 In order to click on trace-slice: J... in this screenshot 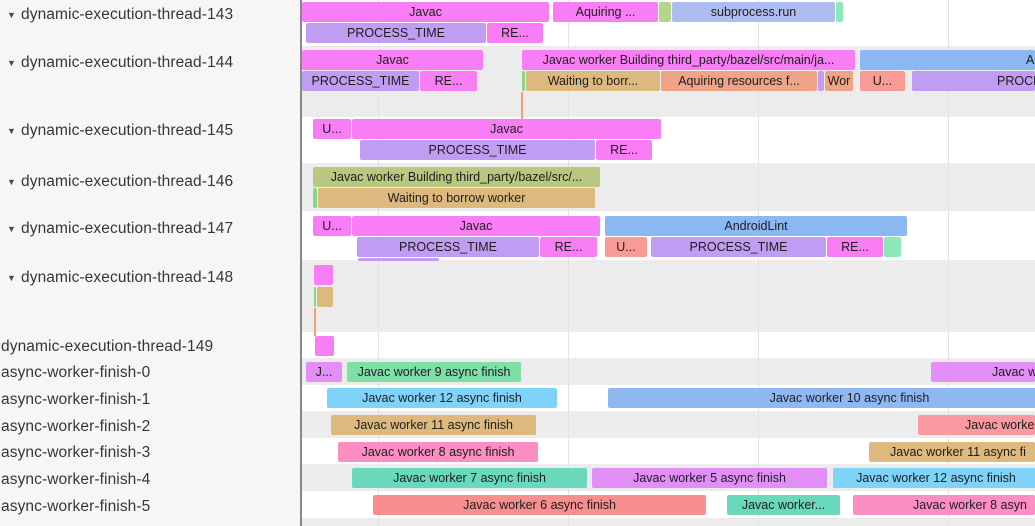, I will do `click(324, 372)`.